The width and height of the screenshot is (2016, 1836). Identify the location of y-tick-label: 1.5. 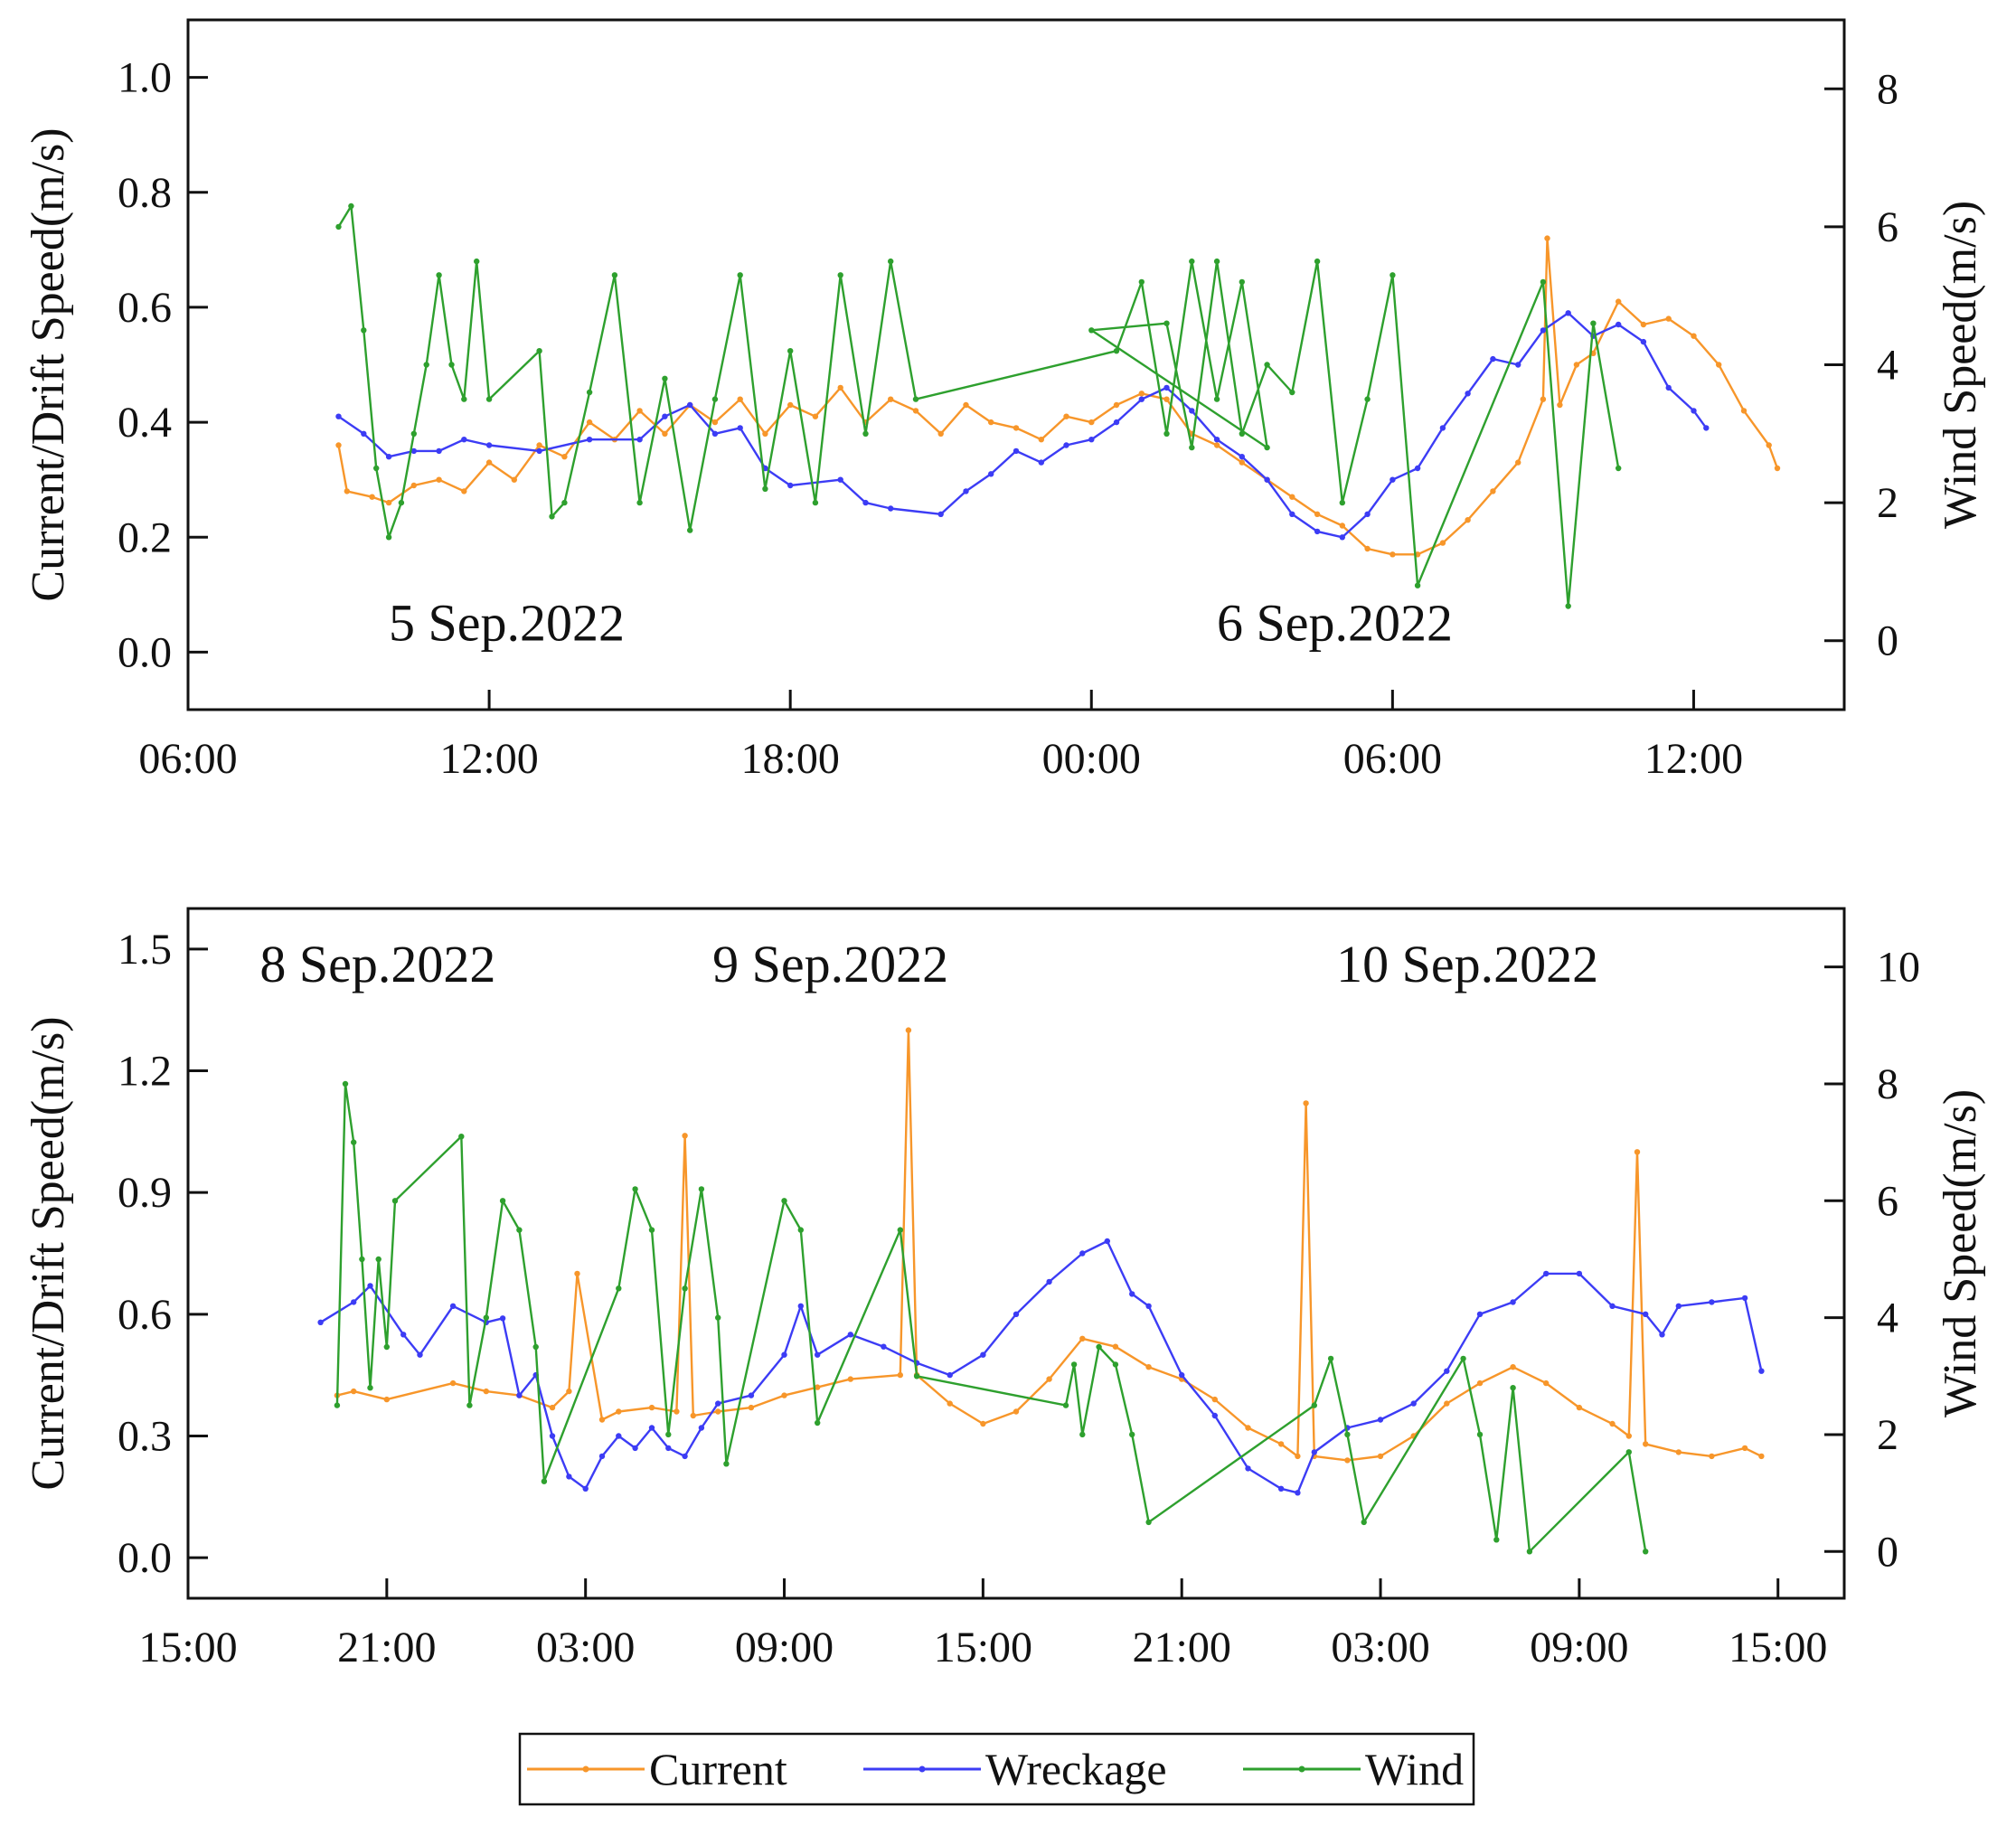
(145, 950).